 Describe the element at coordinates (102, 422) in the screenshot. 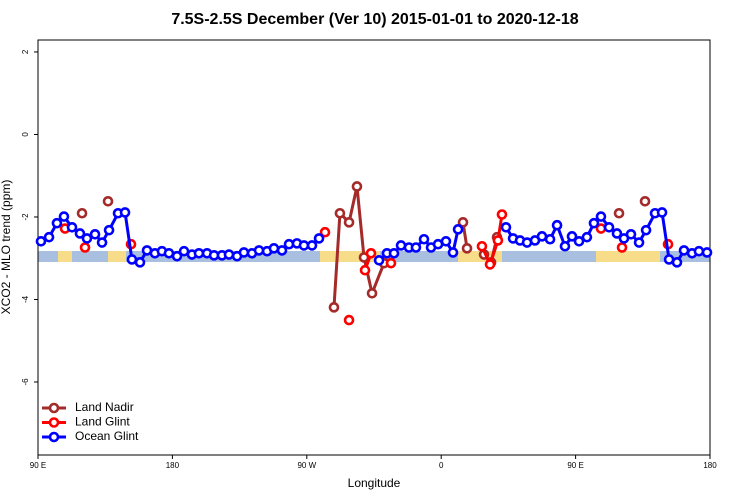

I see `legend-label: Land Glint` at that location.